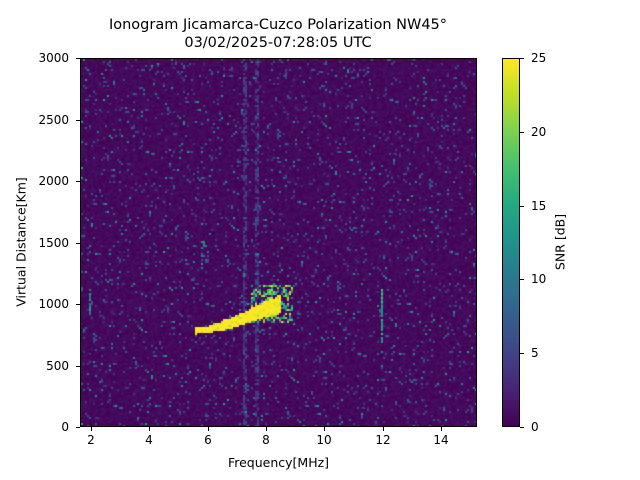 The image size is (640, 480). Describe the element at coordinates (53, 58) in the screenshot. I see `y-tick-label: 3000` at that location.